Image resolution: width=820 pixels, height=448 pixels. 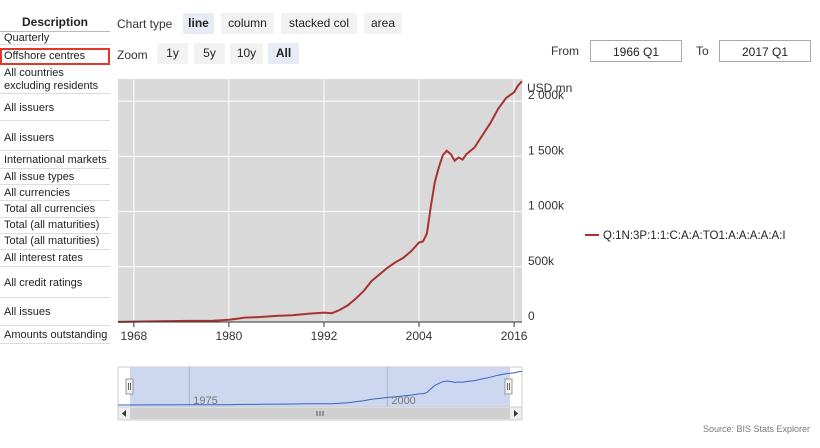 I want to click on zoom-button-1y: 1y, so click(x=172, y=53).